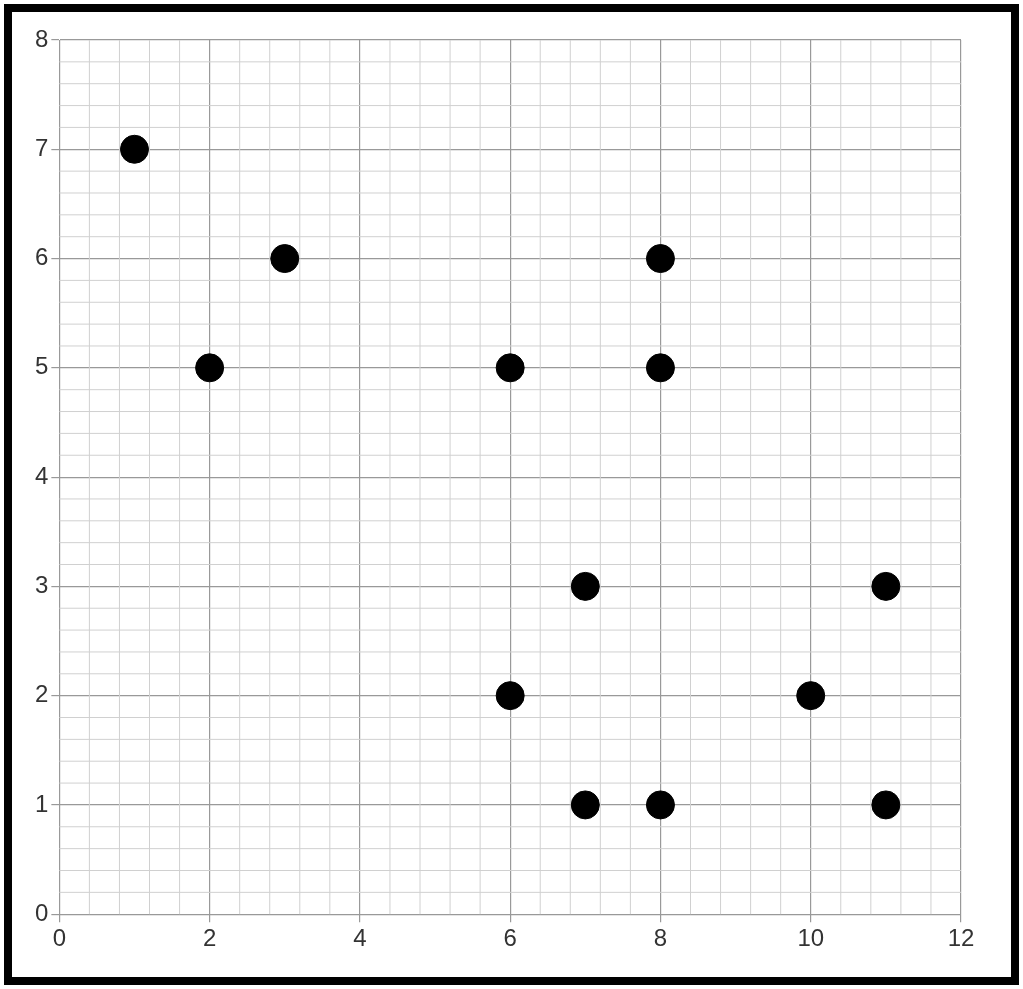  What do you see at coordinates (41, 694) in the screenshot?
I see `y-tick-label: 2` at bounding box center [41, 694].